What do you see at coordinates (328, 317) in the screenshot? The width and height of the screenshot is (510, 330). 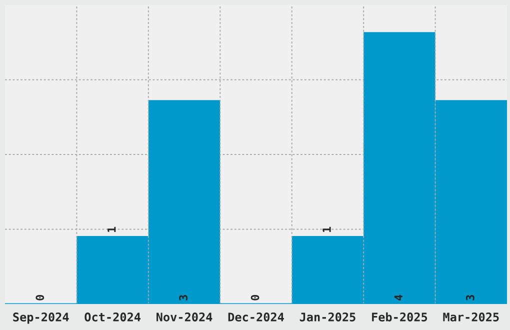 I see `x-tick-label: Jan-2025` at bounding box center [328, 317].